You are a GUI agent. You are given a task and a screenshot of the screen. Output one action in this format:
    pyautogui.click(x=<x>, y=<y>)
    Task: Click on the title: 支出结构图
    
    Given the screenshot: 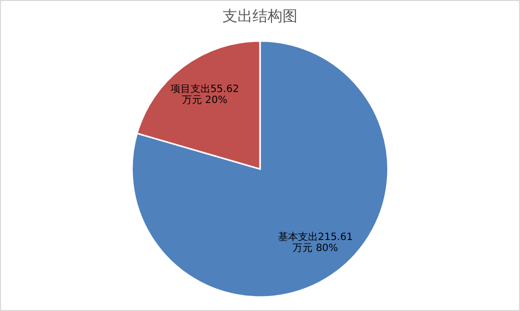 What is the action you would take?
    pyautogui.click(x=260, y=16)
    